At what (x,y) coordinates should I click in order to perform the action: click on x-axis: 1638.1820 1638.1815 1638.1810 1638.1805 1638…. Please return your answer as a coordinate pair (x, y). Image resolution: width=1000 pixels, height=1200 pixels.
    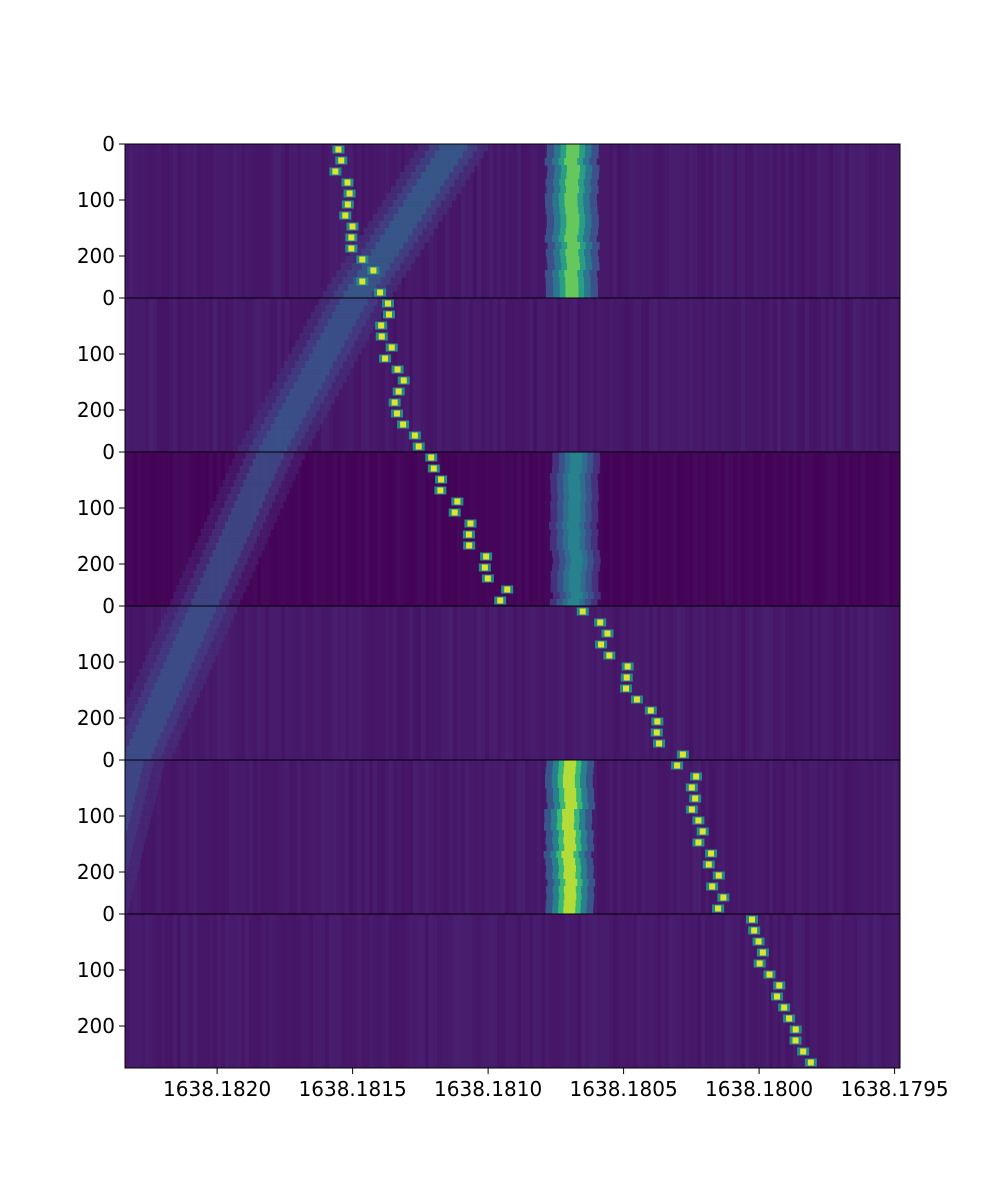
    Looking at the image, I should click on (556, 1084).